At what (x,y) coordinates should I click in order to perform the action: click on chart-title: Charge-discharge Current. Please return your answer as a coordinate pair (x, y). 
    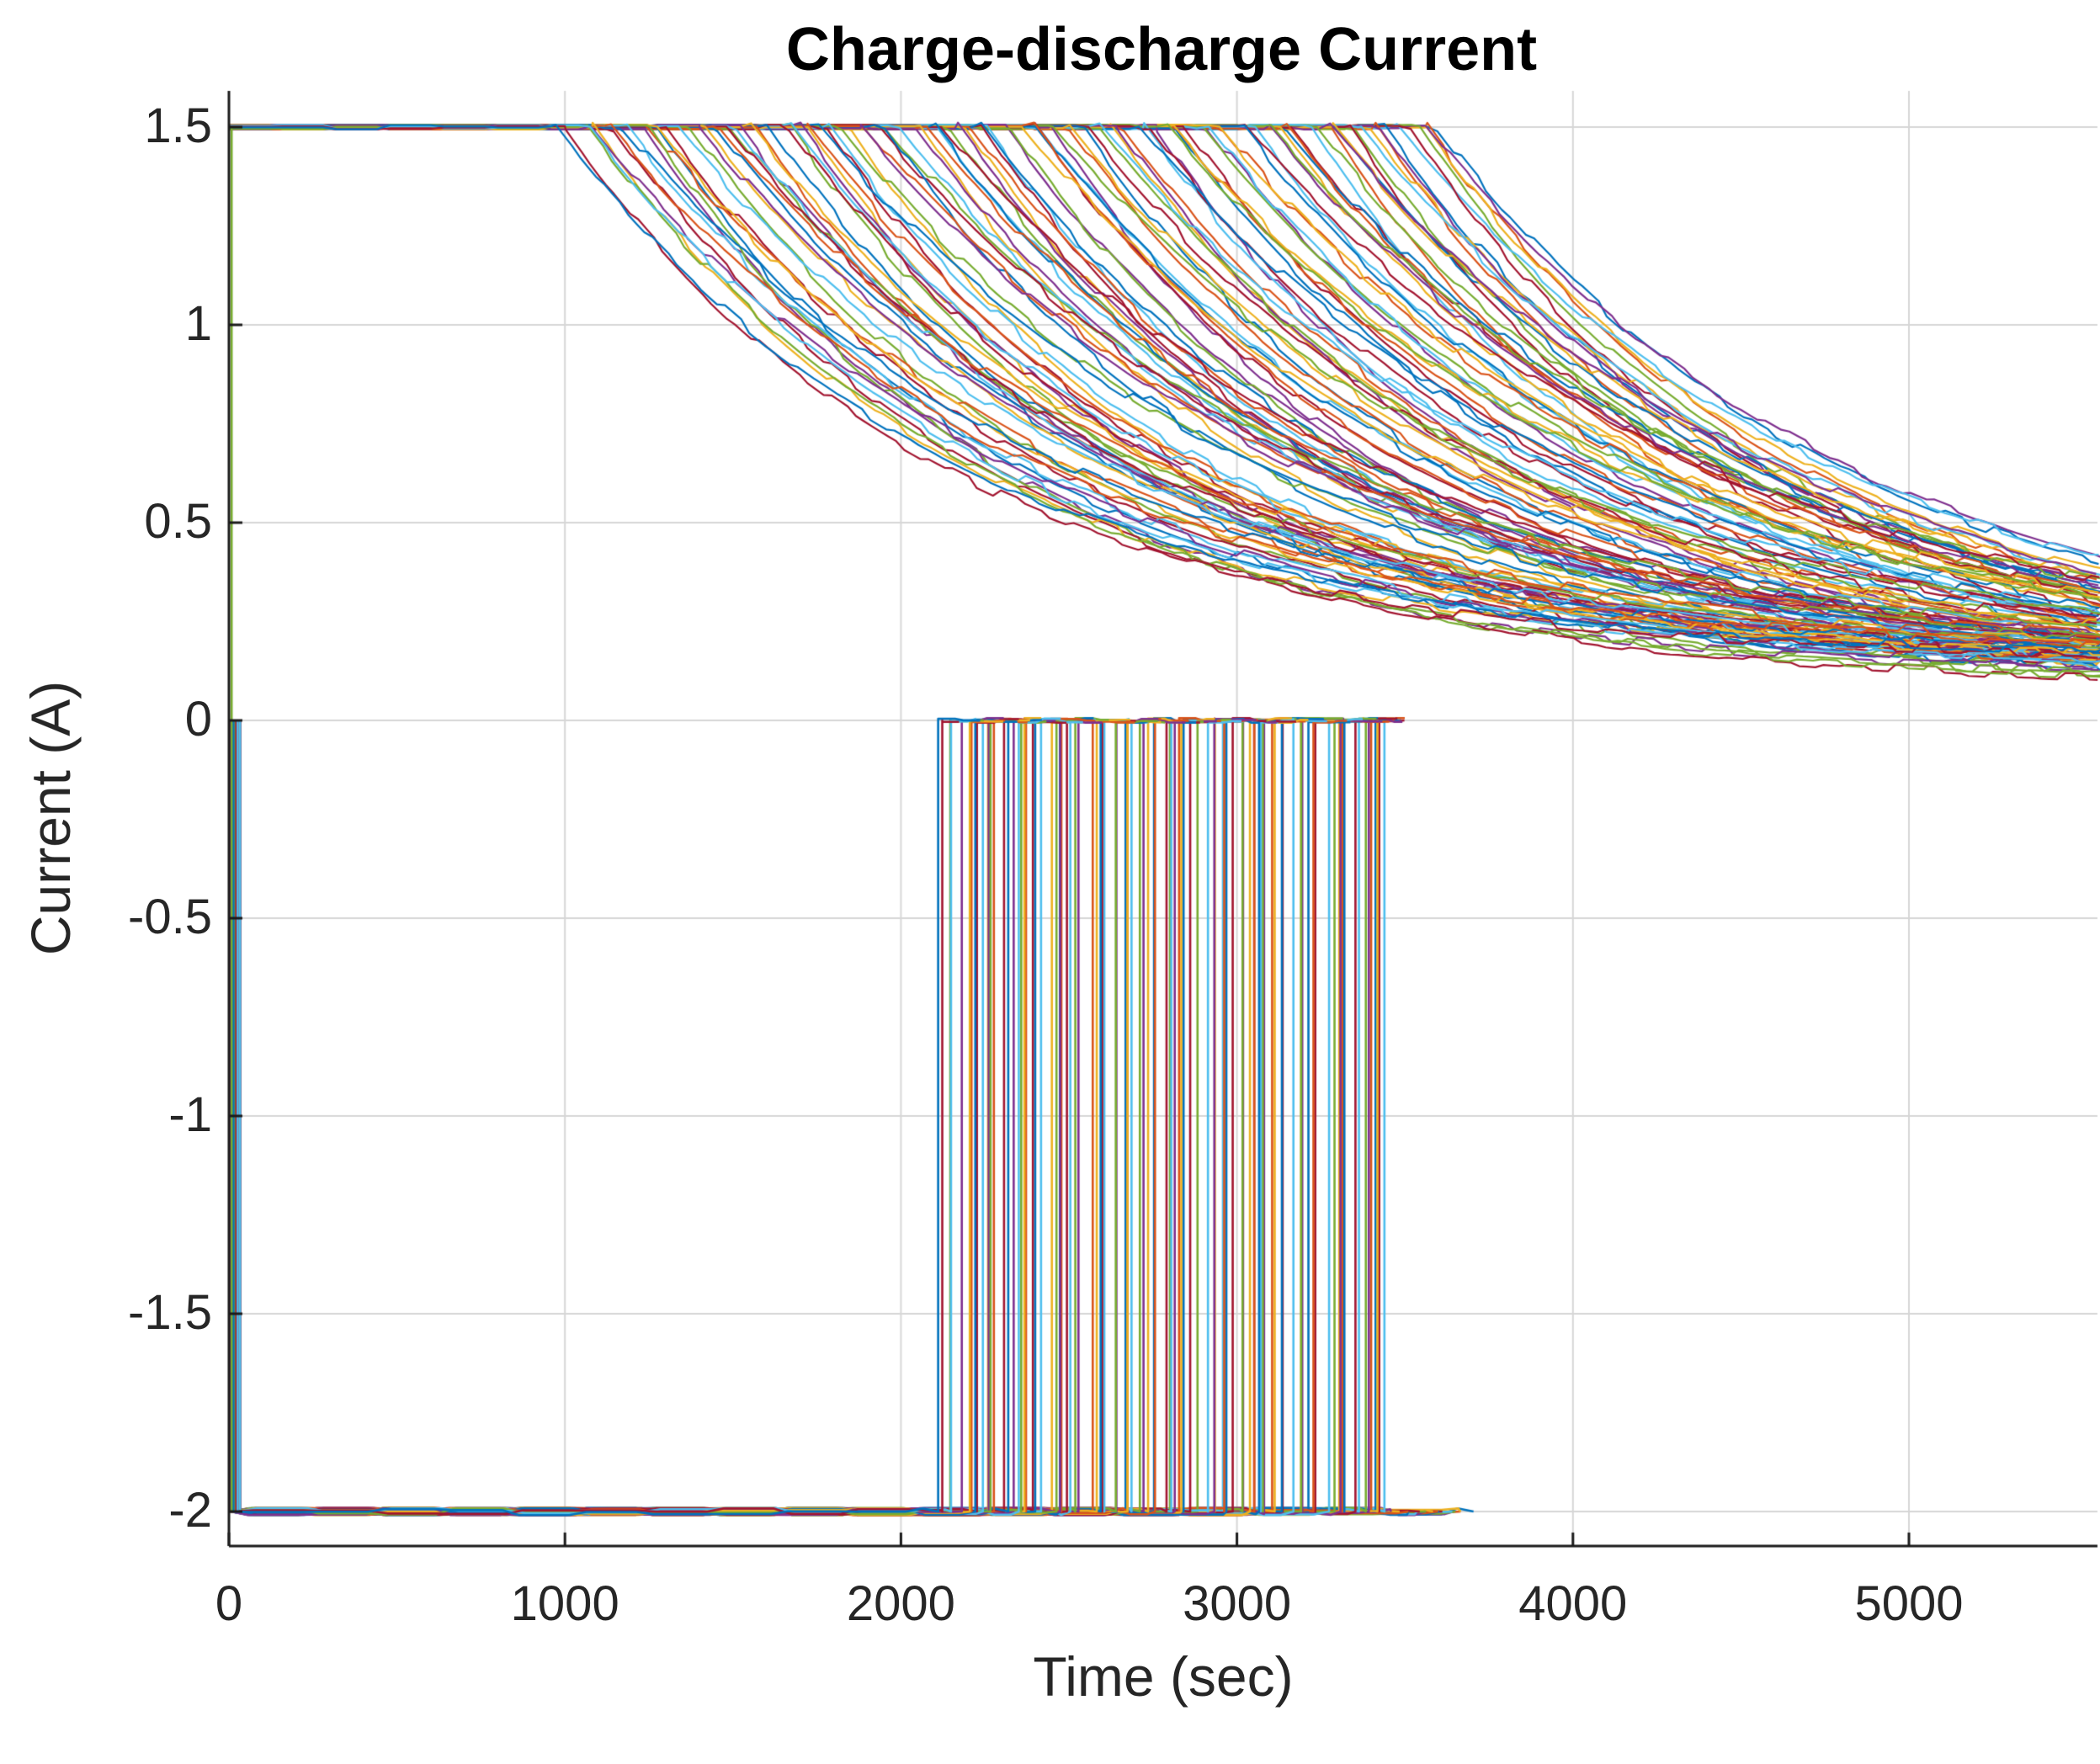
    Looking at the image, I should click on (1161, 50).